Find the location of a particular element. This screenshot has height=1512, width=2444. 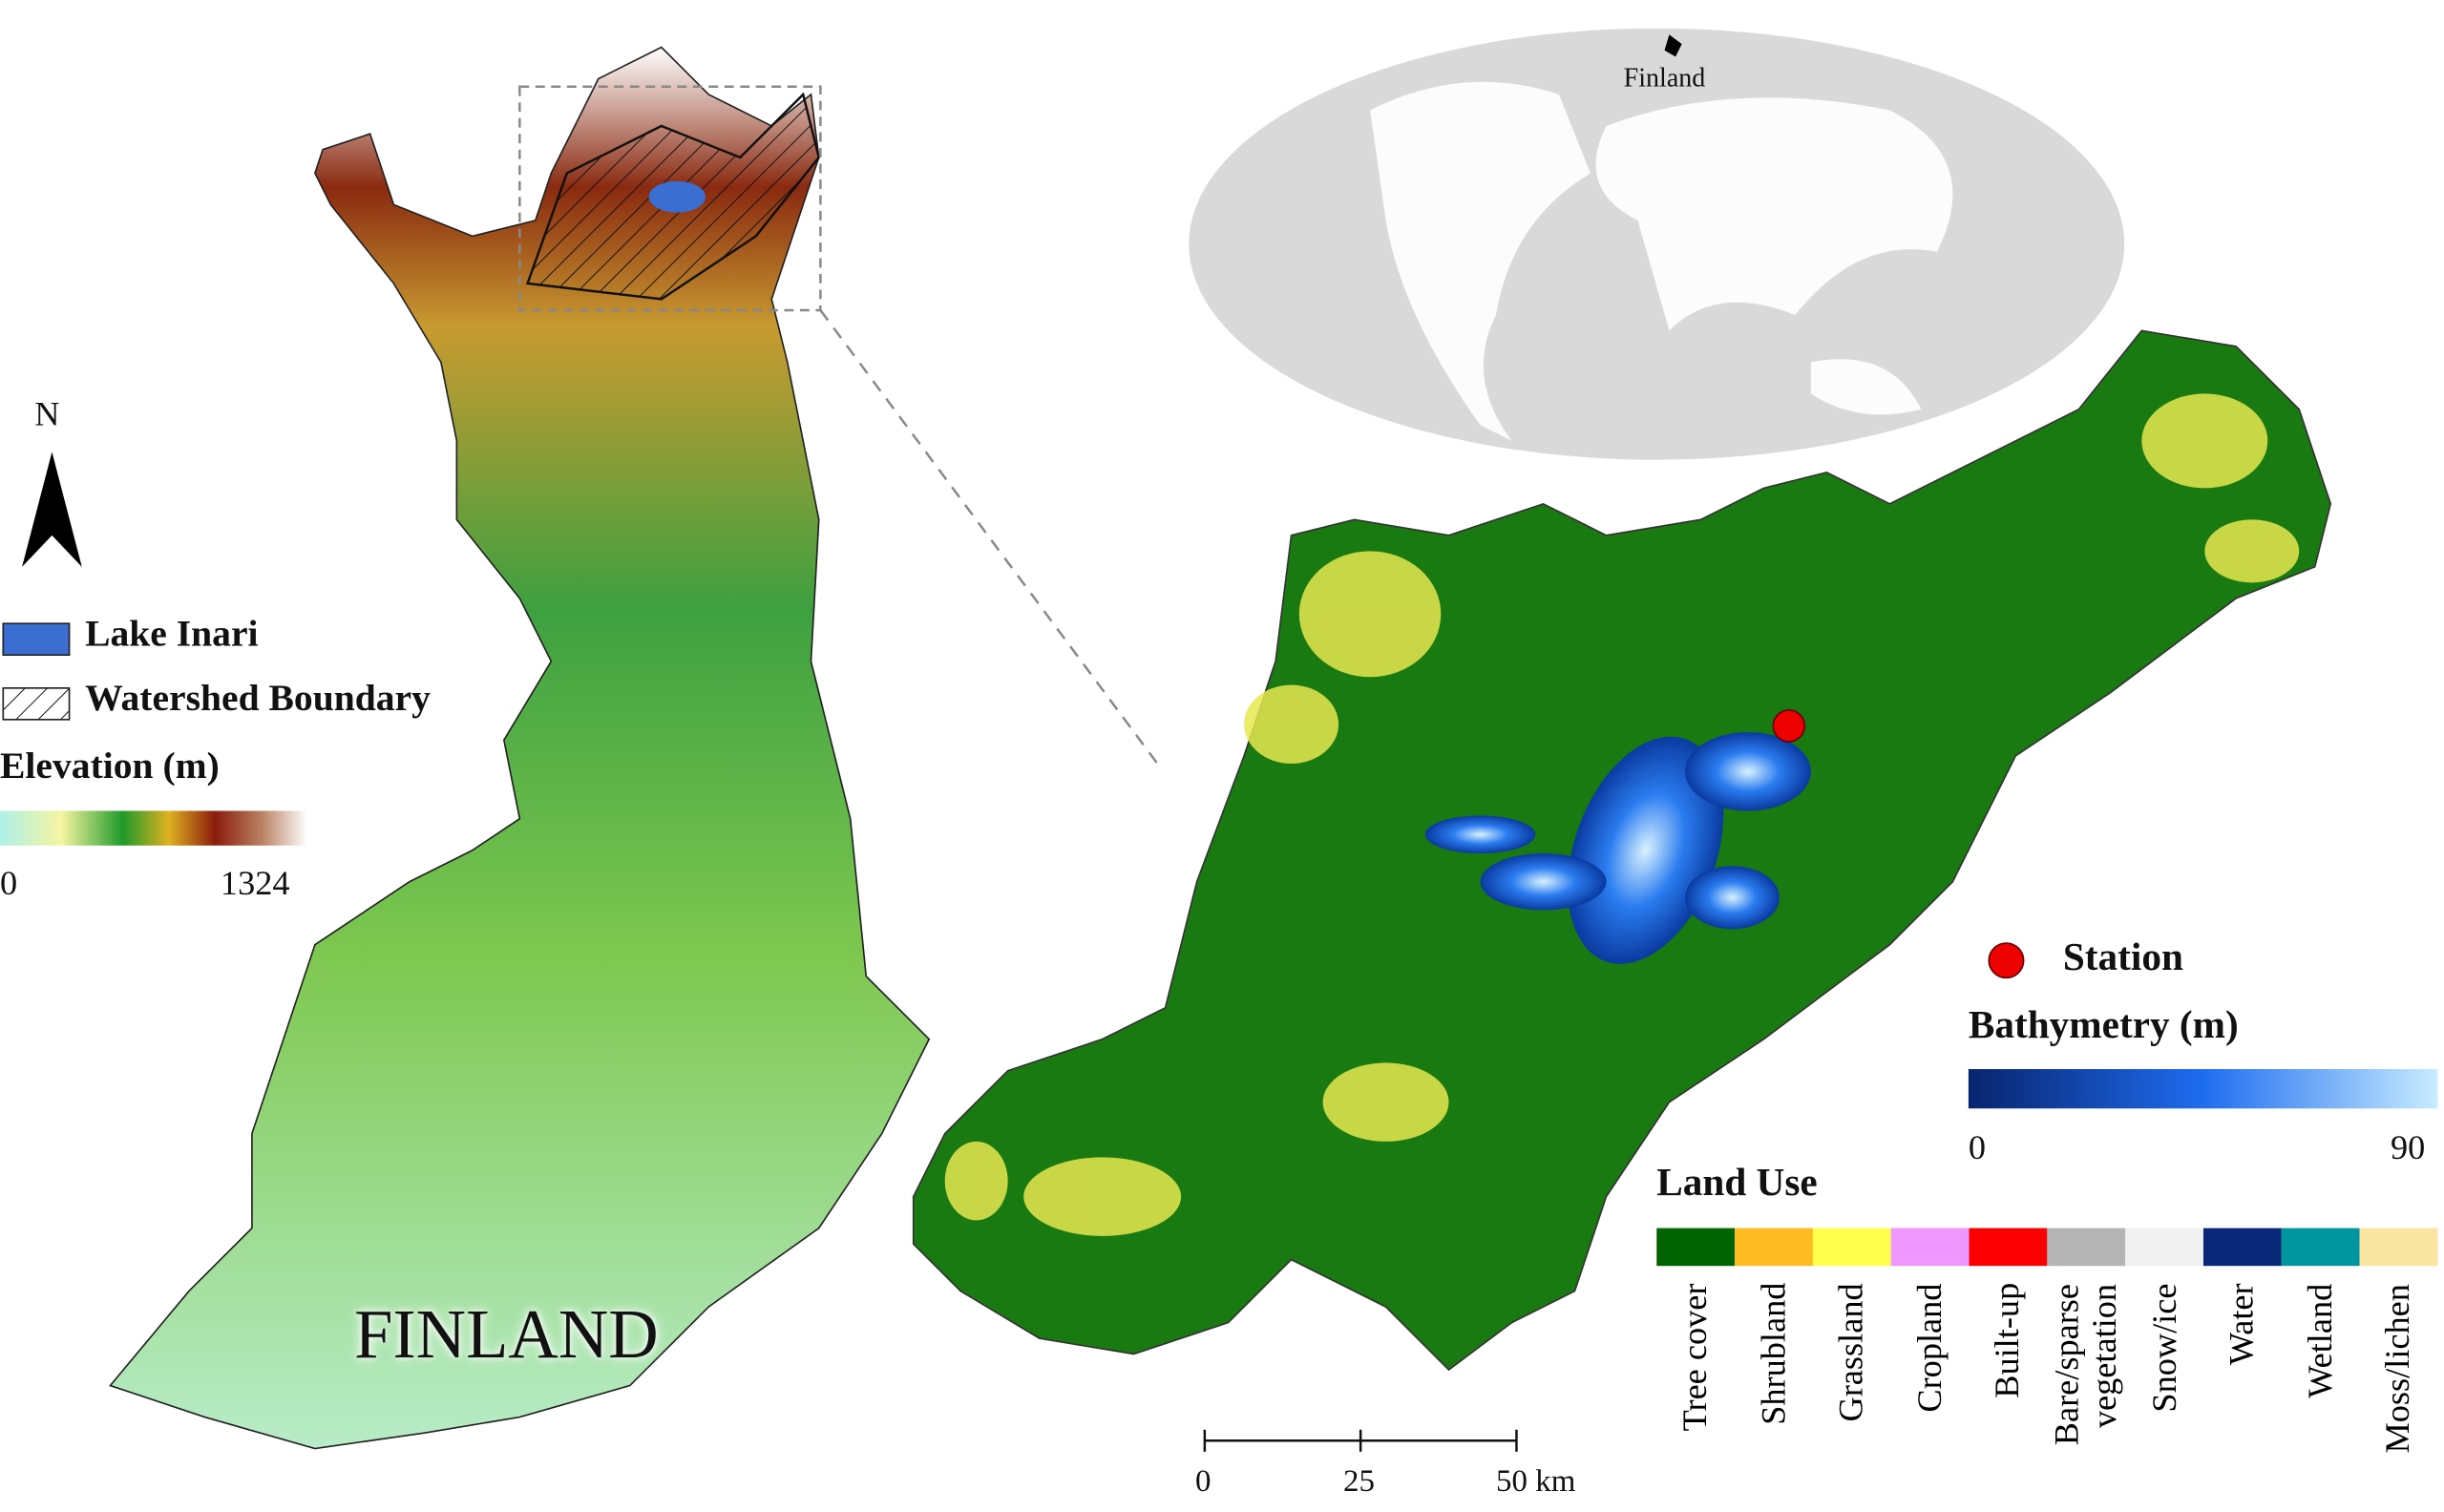

land-use-label: Tree cover is located at coordinates (1695, 1357).